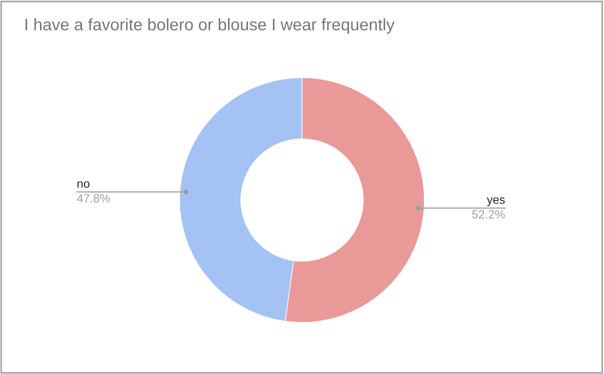 This screenshot has height=374, width=604. What do you see at coordinates (93, 198) in the screenshot?
I see `data-label: 47.8%` at bounding box center [93, 198].